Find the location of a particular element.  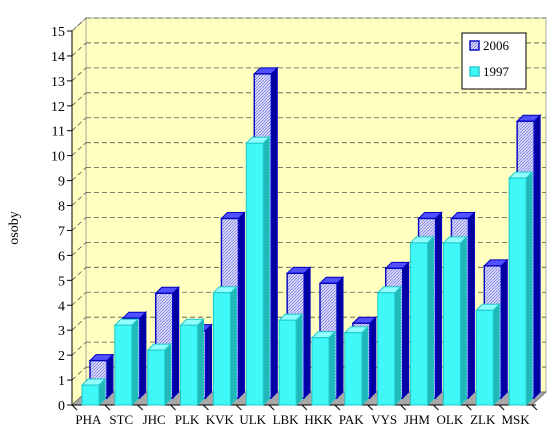

legend-swatch is located at coordinates (474, 45).